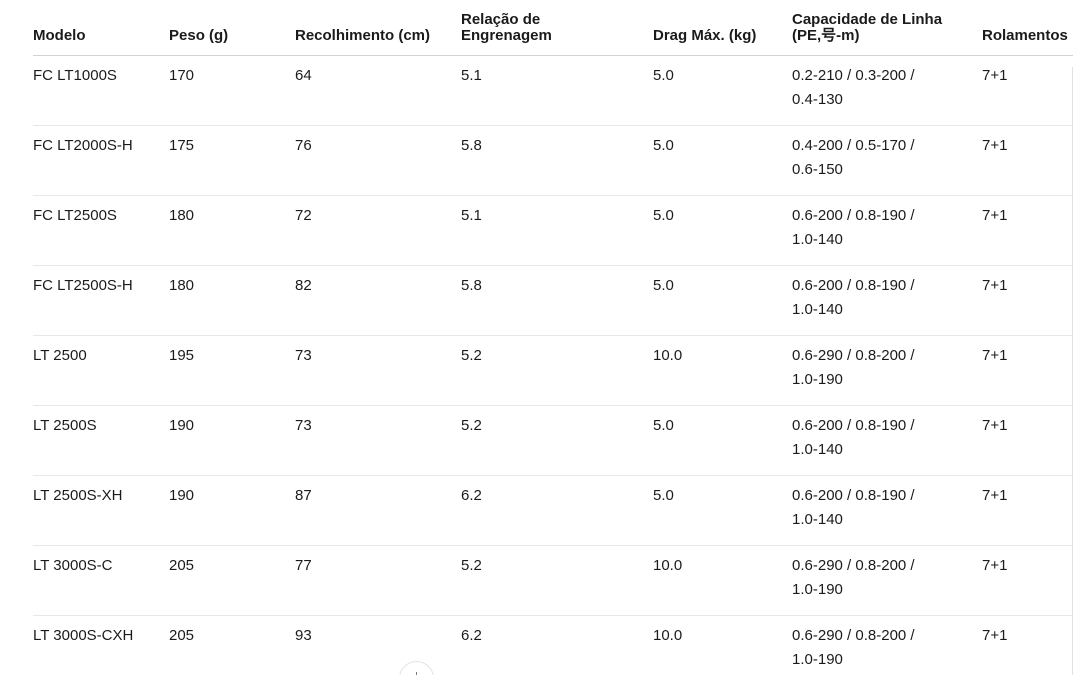 The width and height of the screenshot is (1075, 675). Describe the element at coordinates (101, 160) in the screenshot. I see `cell-model: FC LT2000S-H` at that location.